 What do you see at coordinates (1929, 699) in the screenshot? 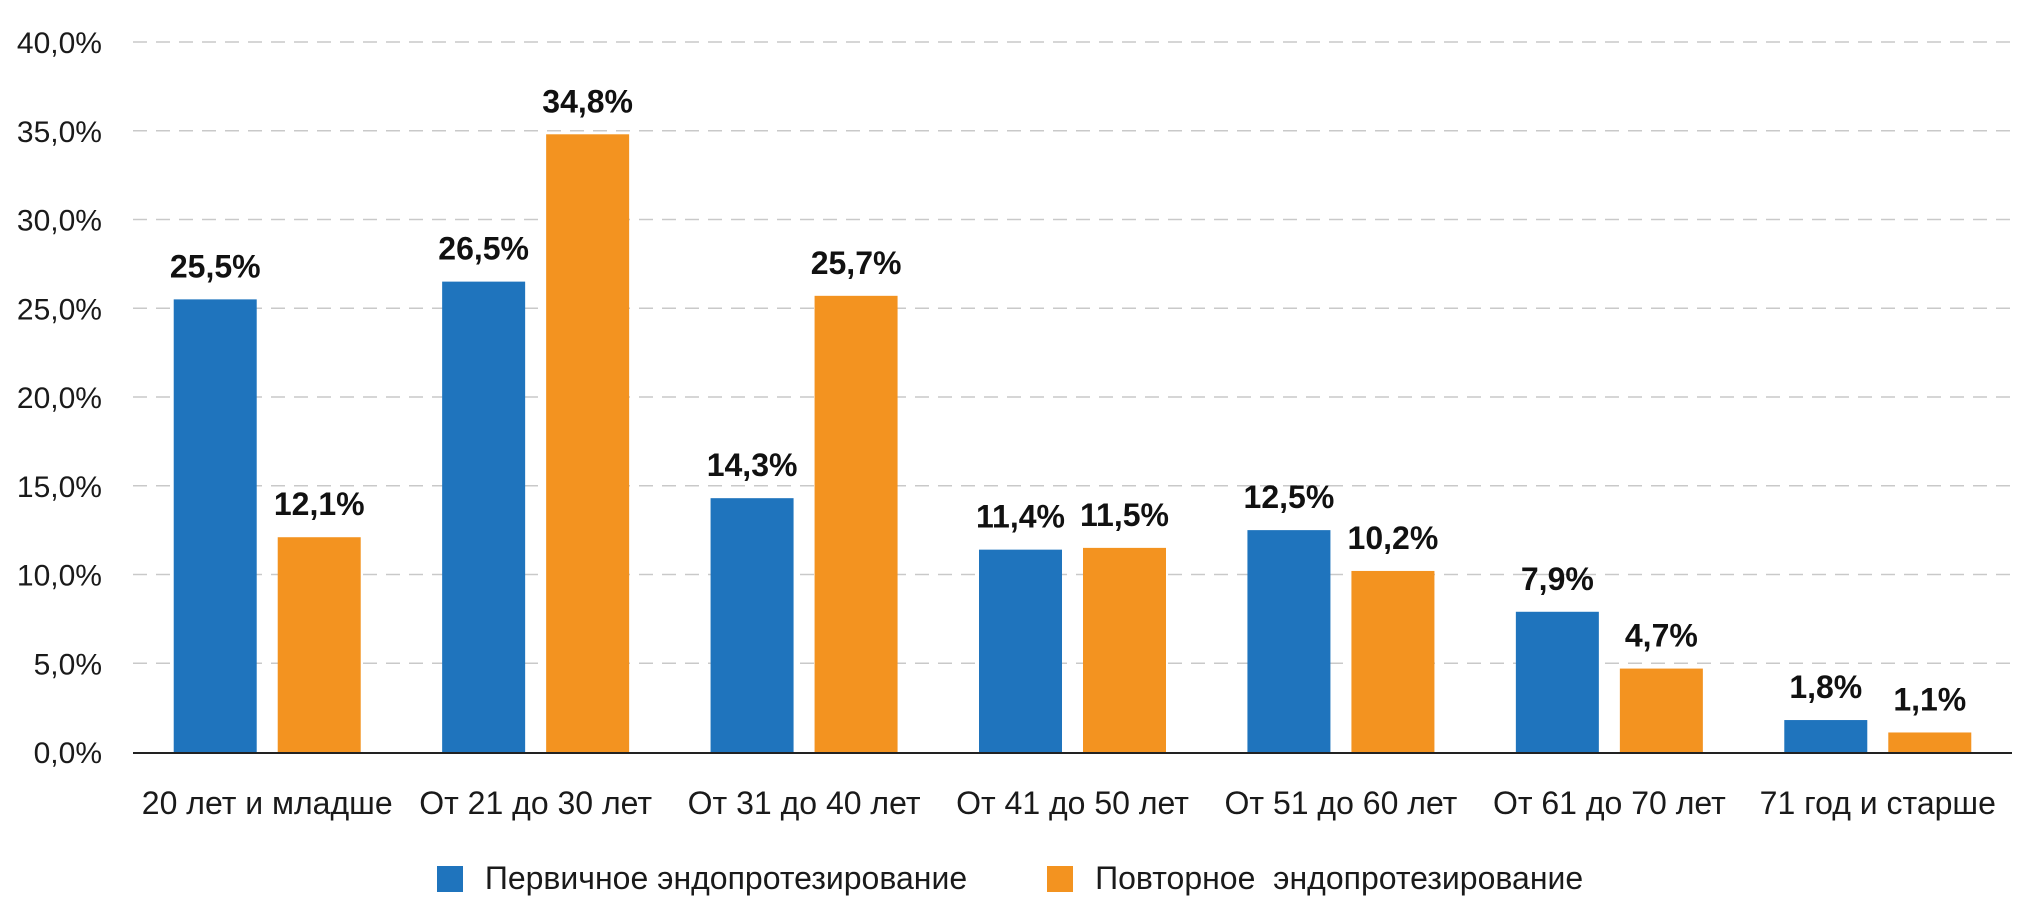
I see `data-label: 1,1%` at bounding box center [1929, 699].